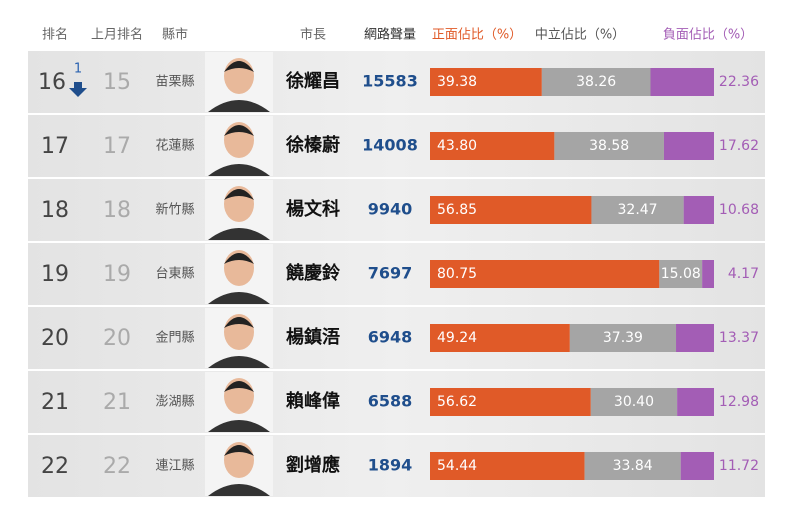 The height and width of the screenshot is (524, 792). I want to click on row: 19 19 台東縣 饒慶鈴 7697 80.75 15.08 4.17, so click(396, 274).